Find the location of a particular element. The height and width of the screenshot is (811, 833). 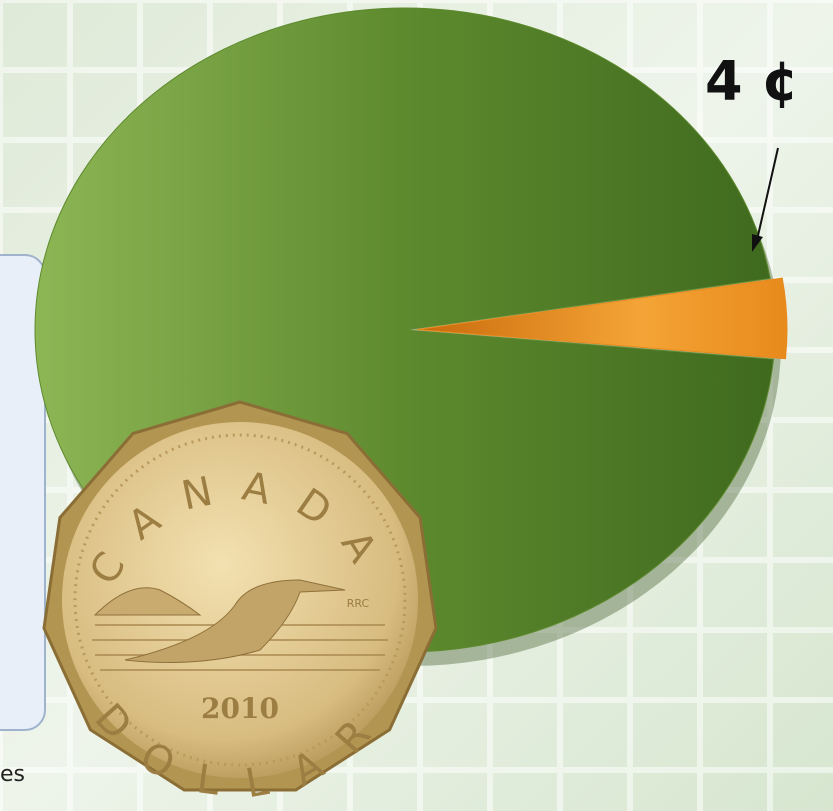

arrow-head is located at coordinates (757, 243).